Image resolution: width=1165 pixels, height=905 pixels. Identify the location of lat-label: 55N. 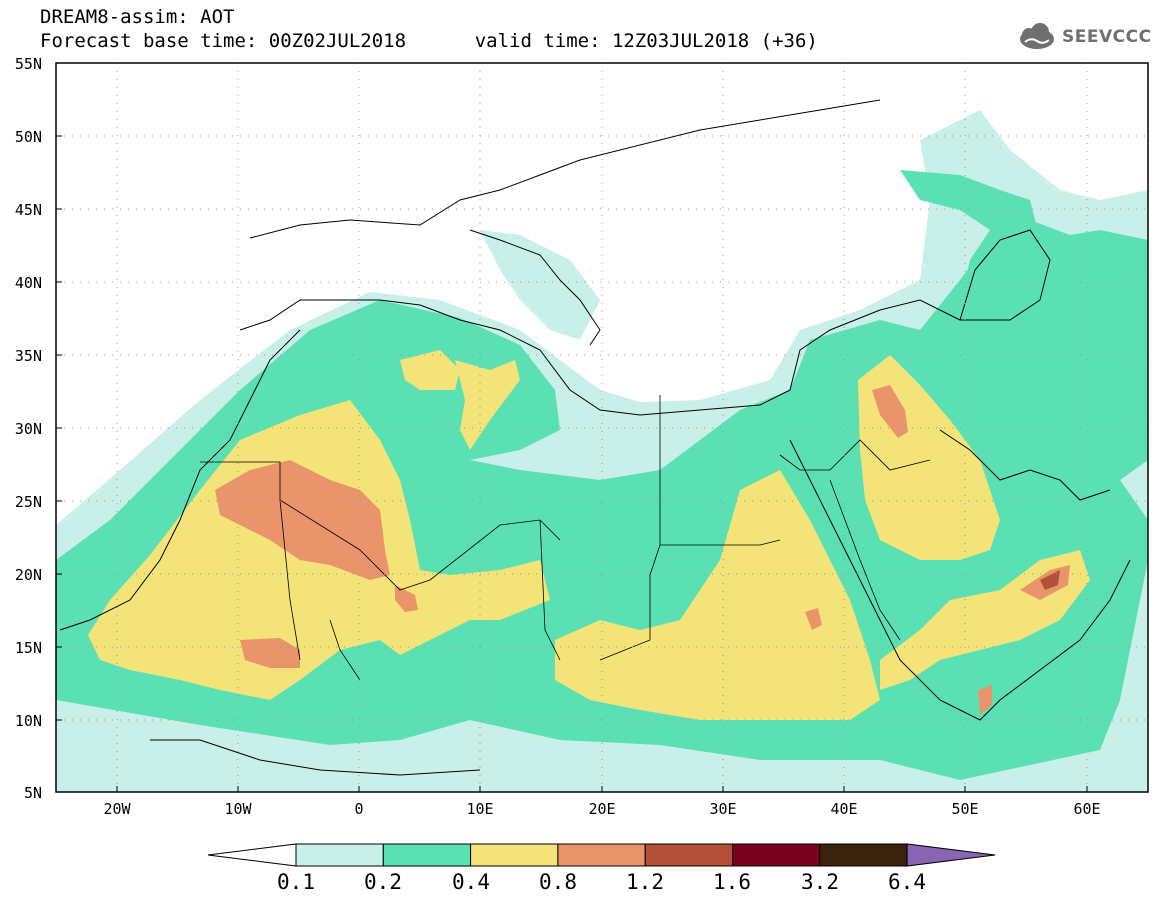
(28, 64).